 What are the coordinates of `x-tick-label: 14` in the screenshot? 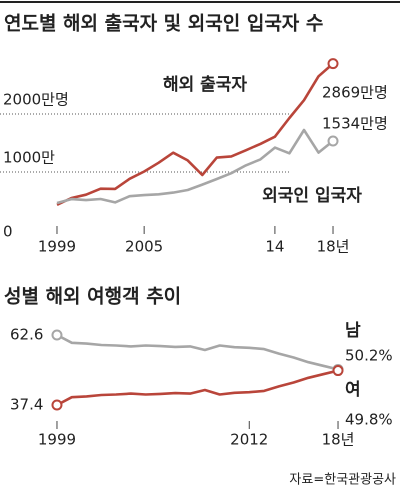 It's located at (274, 247).